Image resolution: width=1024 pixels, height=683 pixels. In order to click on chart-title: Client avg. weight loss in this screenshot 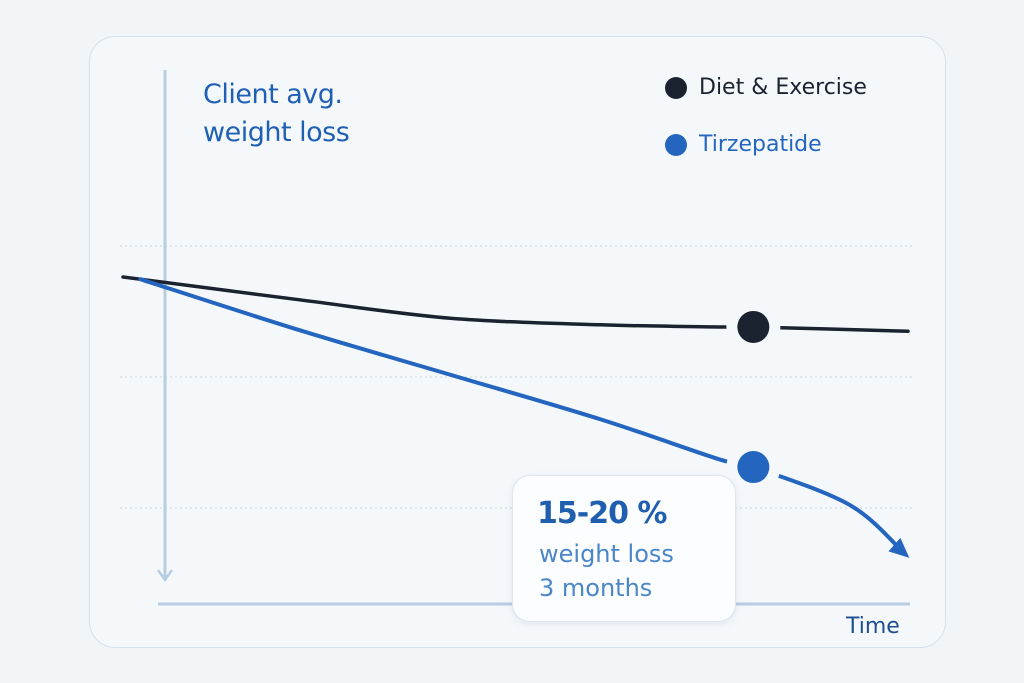, I will do `click(276, 114)`.